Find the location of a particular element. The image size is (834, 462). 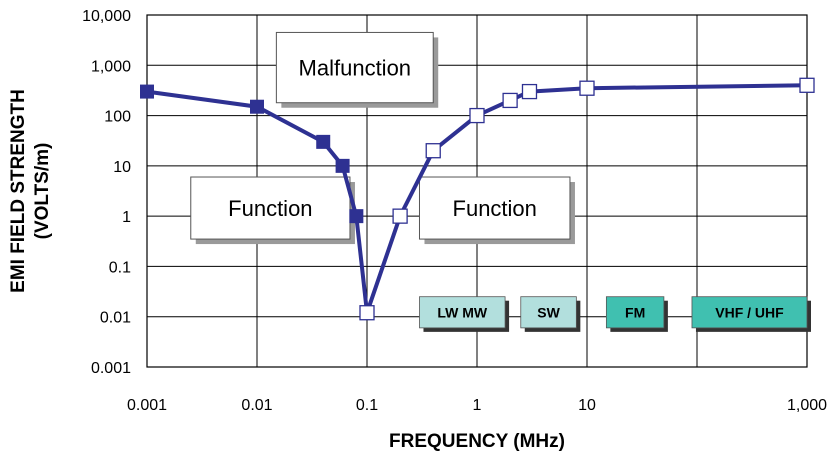

x-tick-label: 1 is located at coordinates (477, 405).